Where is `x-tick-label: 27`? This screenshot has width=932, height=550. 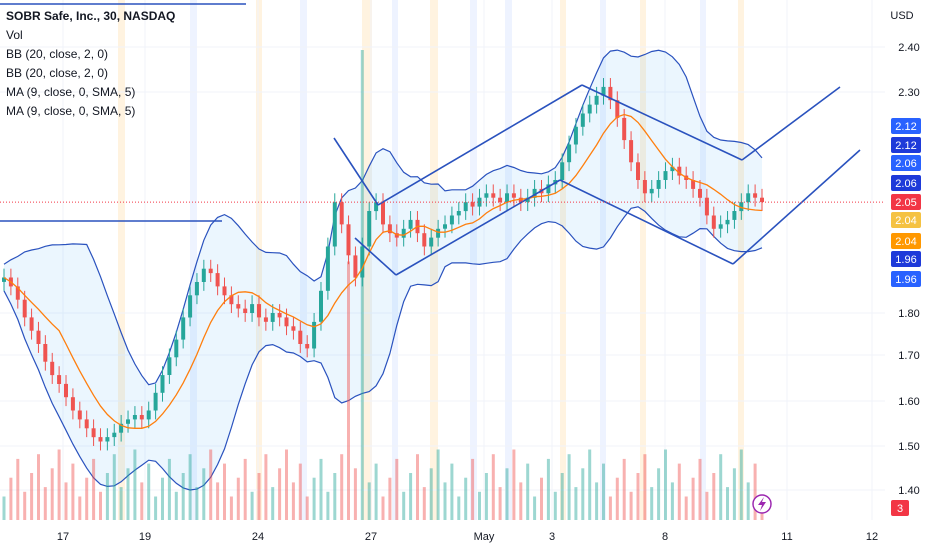
x-tick-label: 27 is located at coordinates (371, 537).